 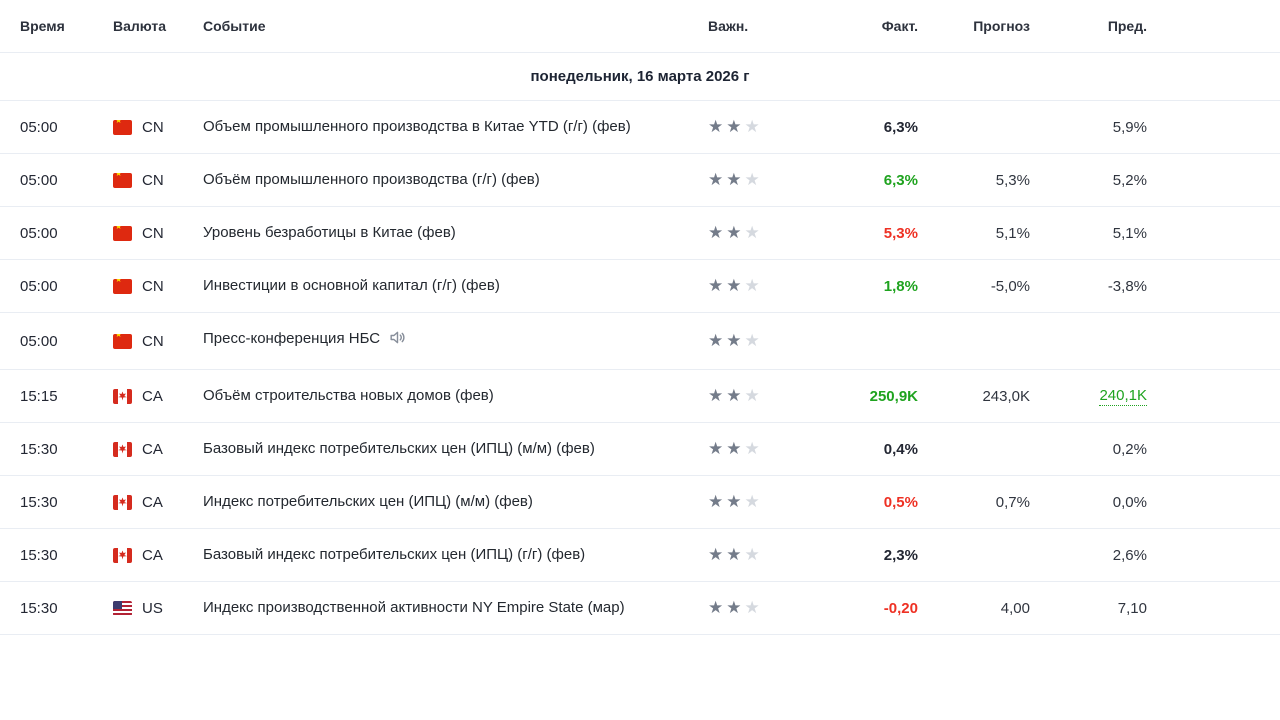 I want to click on actual-value-text: 1,8%, so click(x=900, y=286).